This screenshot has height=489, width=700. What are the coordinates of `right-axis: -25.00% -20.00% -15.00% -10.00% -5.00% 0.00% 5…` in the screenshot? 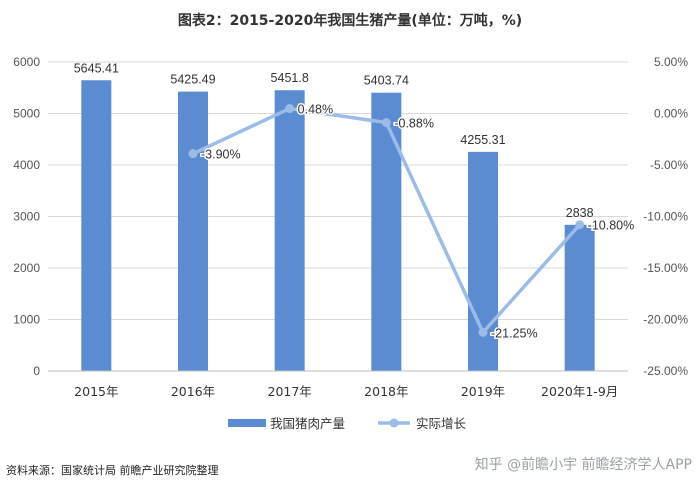 It's located at (665, 216).